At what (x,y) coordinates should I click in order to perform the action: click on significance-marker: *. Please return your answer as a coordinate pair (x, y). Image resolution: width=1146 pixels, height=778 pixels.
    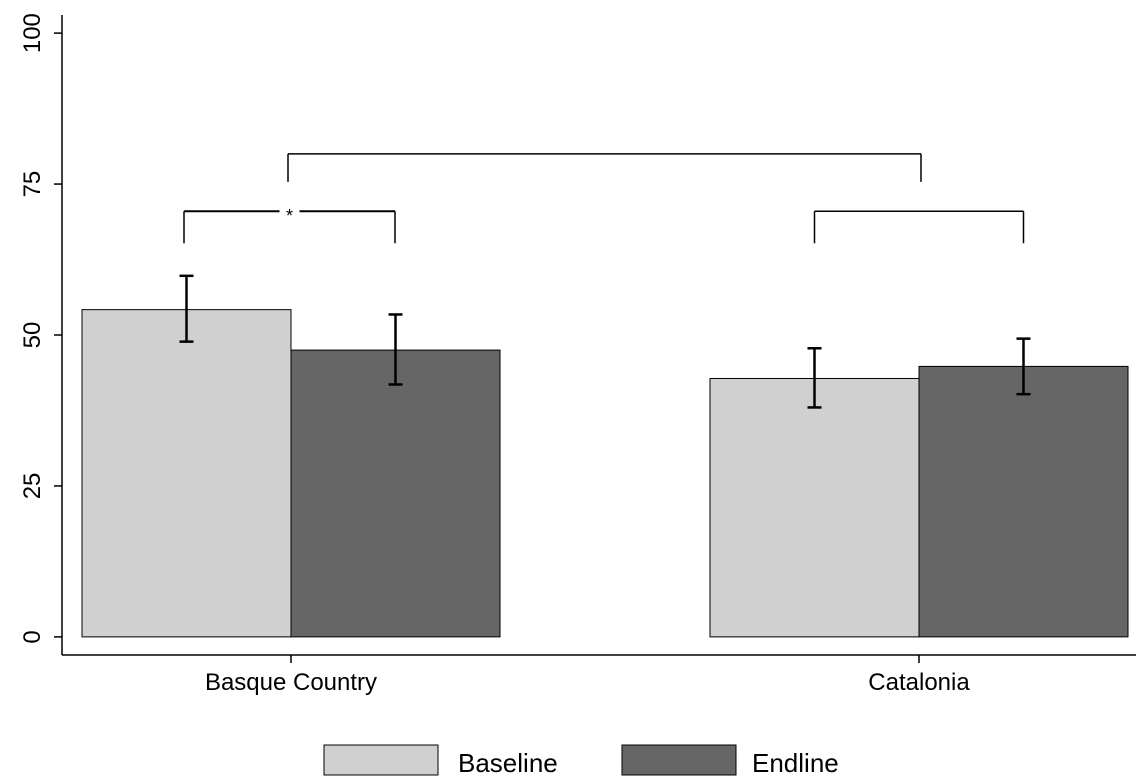
    Looking at the image, I should click on (289, 216).